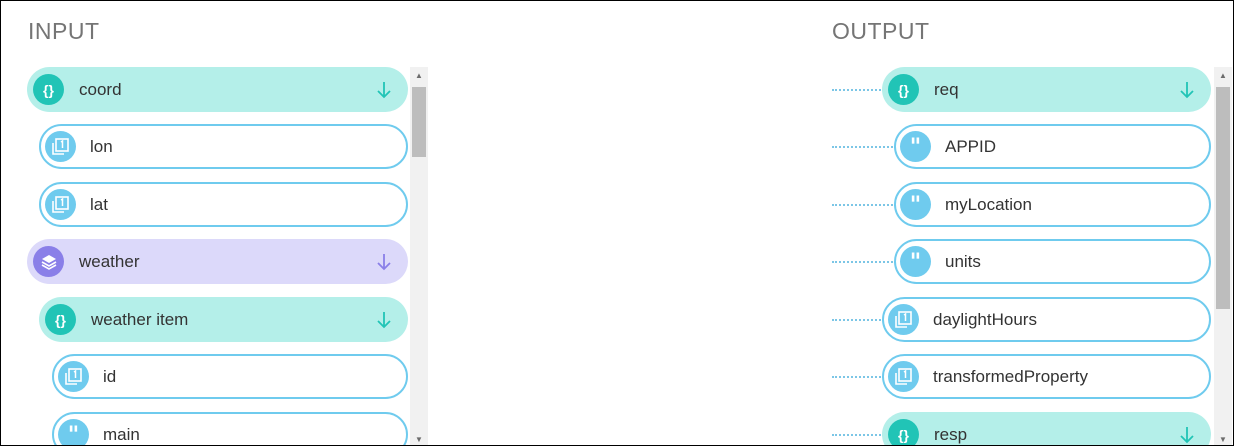 Image resolution: width=1234 pixels, height=446 pixels. Describe the element at coordinates (230, 376) in the screenshot. I see `input-node-id: id` at that location.